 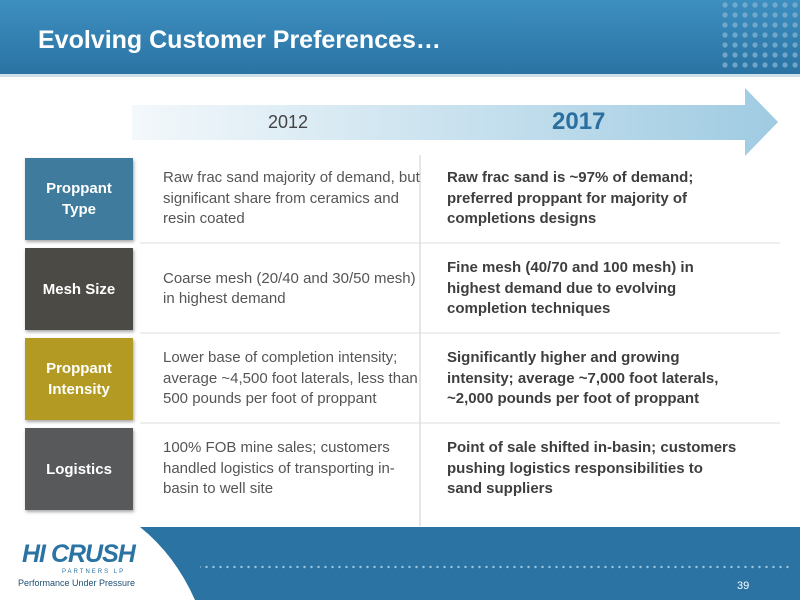 What do you see at coordinates (79, 379) in the screenshot?
I see `row-label: Proppant Intensity` at bounding box center [79, 379].